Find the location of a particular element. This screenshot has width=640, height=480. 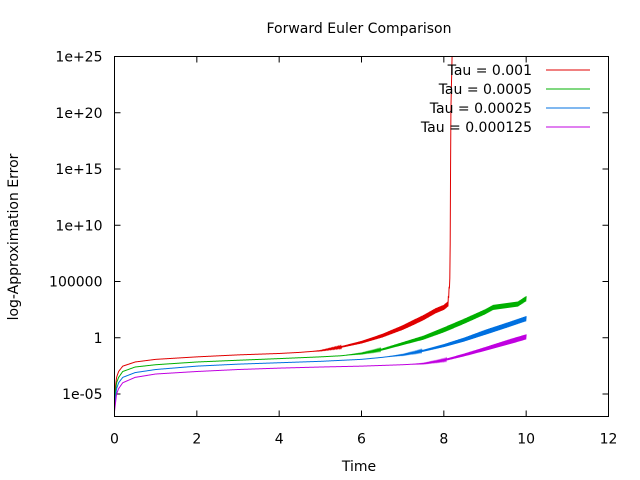

legend-label: Tau = 0.0005 is located at coordinates (485, 90).